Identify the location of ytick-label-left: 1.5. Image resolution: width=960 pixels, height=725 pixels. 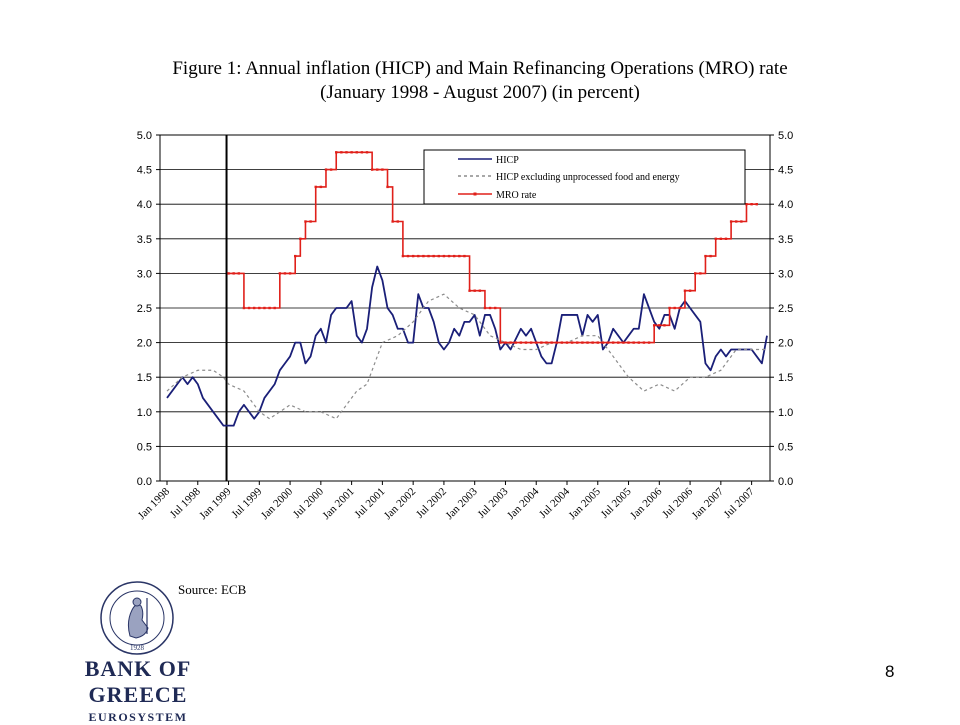
(144, 378).